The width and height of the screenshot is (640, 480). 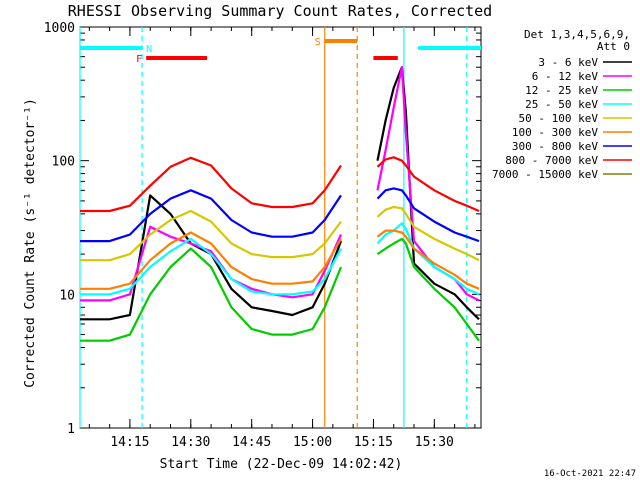 I want to click on y-axis-label: Corrected Count Rate (s⁻¹ detector⁻¹), so click(x=30, y=243).